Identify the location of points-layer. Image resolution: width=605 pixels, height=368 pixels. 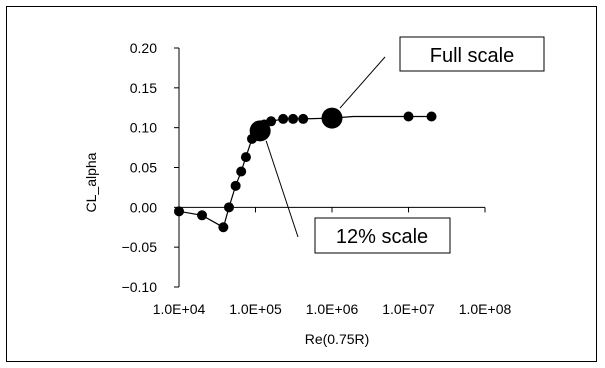
(305, 170).